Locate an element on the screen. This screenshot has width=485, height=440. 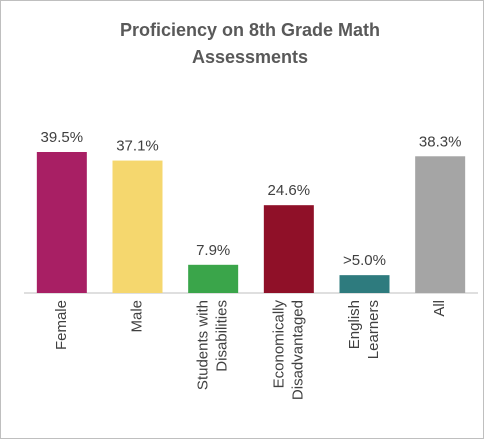
data-label: 38.3% is located at coordinates (440, 141).